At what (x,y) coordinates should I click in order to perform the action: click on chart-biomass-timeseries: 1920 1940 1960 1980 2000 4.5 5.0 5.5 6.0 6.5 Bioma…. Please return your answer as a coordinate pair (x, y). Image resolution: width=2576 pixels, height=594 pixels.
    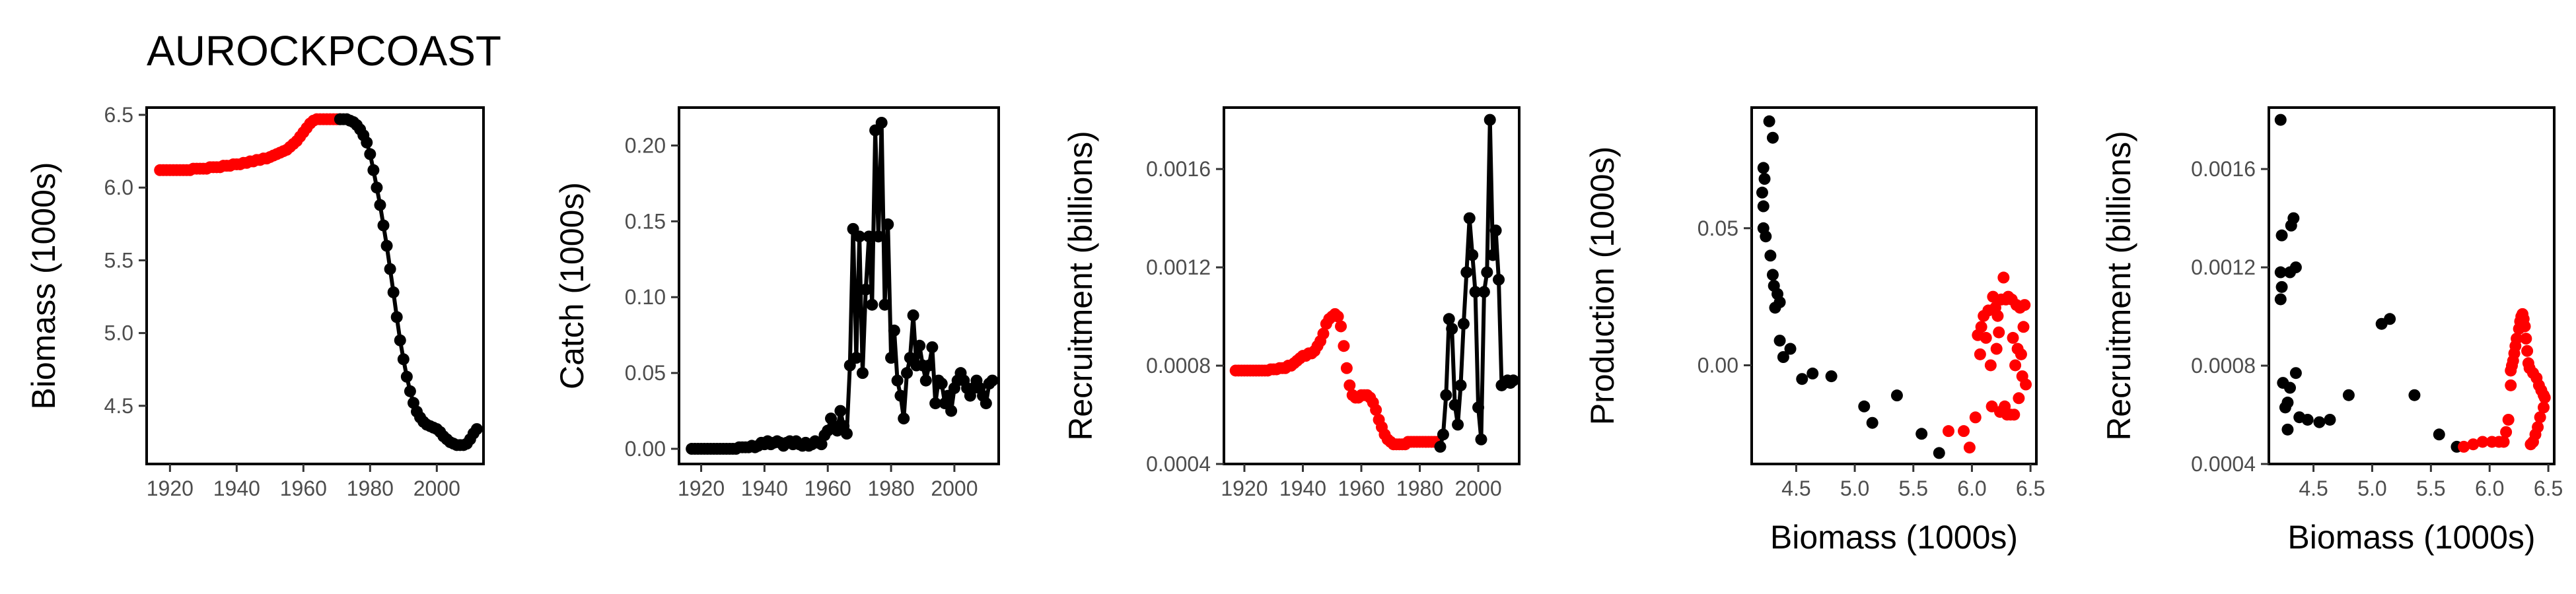
    Looking at the image, I should click on (255, 301).